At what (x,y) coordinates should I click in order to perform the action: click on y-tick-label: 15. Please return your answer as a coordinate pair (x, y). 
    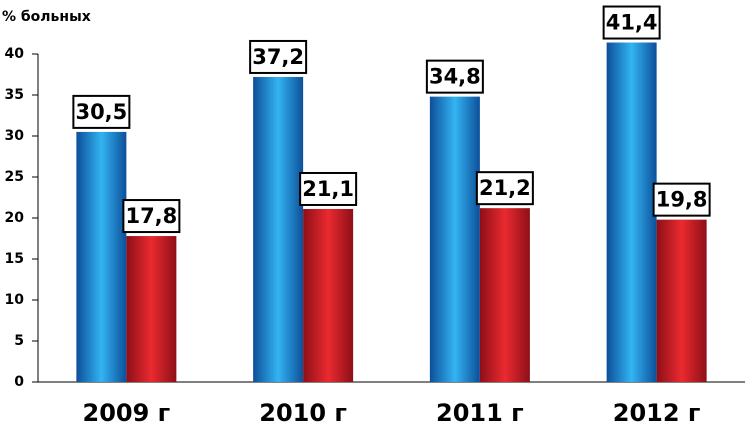
    Looking at the image, I should click on (14, 259).